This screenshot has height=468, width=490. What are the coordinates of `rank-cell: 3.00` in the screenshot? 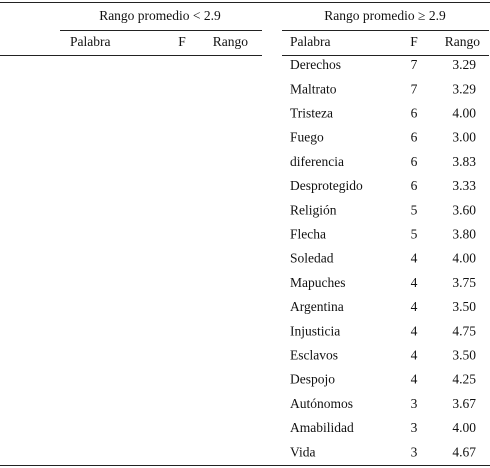 It's located at (464, 137).